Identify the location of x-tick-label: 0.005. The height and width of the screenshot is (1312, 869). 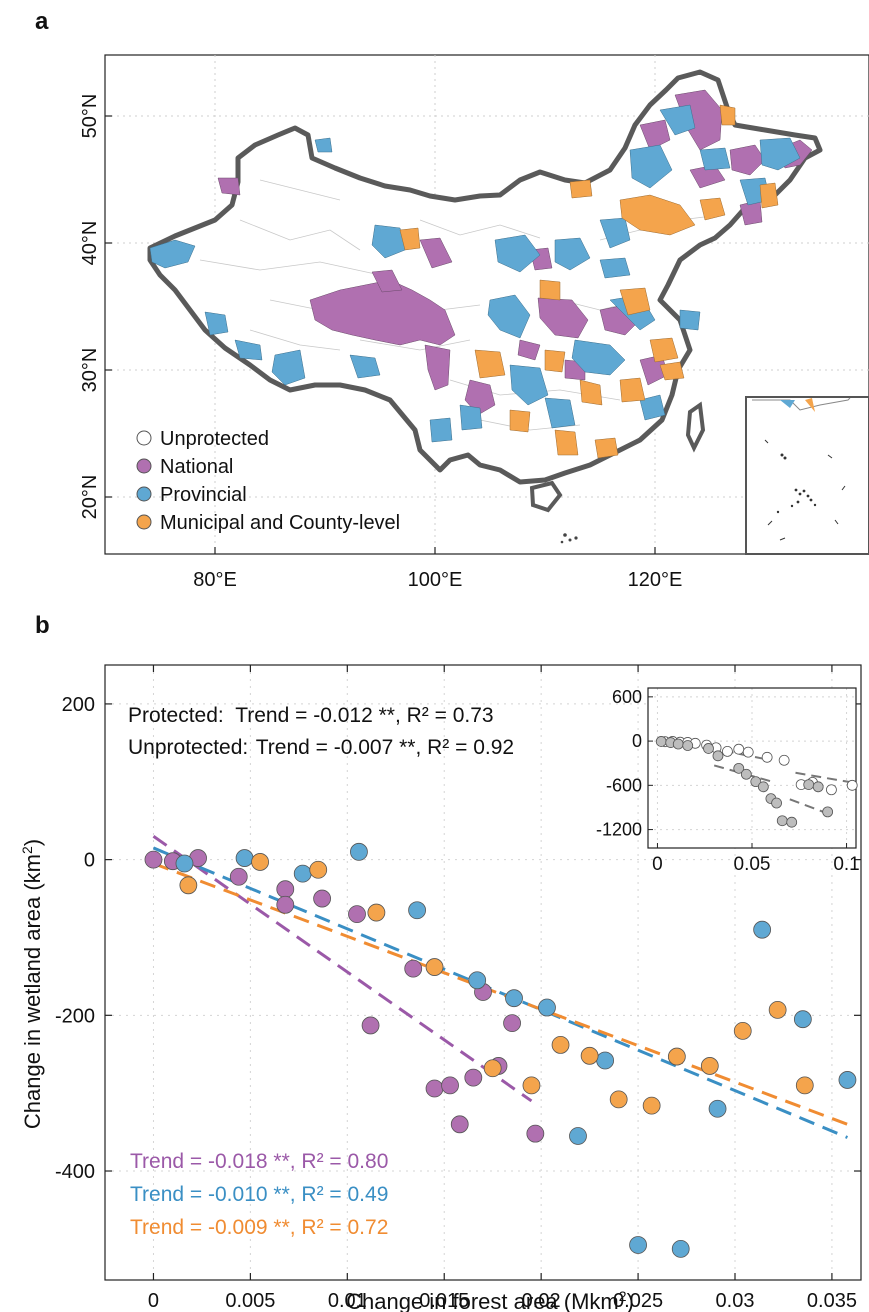
(250, 1301).